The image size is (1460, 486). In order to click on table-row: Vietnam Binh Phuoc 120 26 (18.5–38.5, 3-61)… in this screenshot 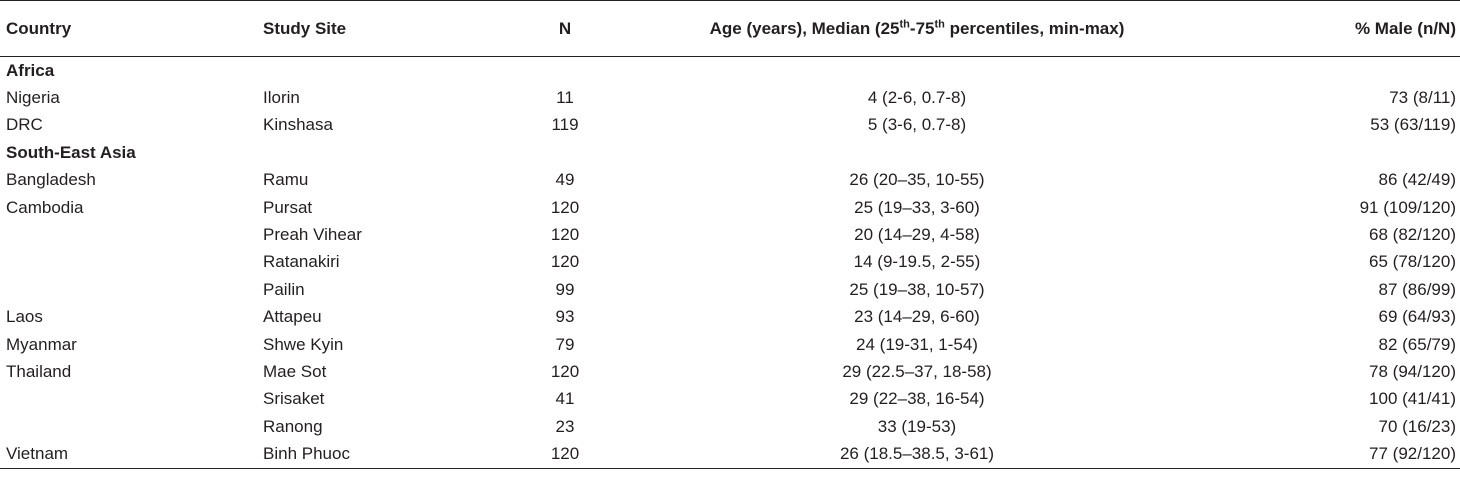, I will do `click(730, 454)`.